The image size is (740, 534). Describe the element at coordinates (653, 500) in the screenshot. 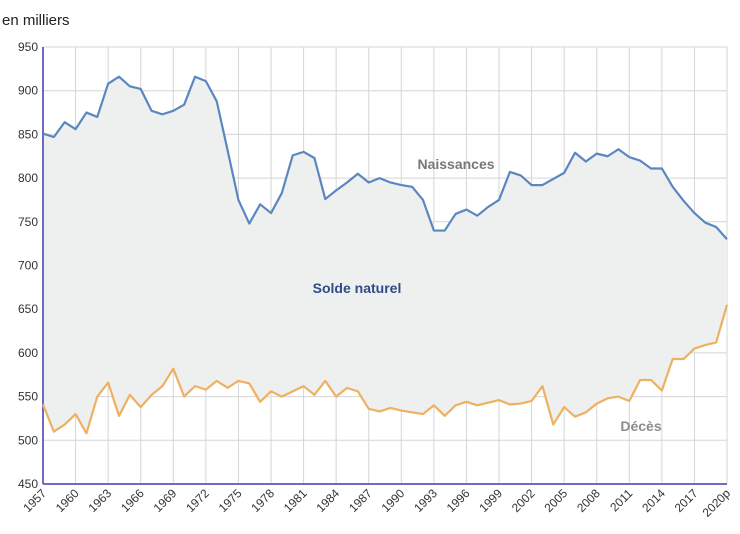

I see `x-tick-label: 2014` at that location.